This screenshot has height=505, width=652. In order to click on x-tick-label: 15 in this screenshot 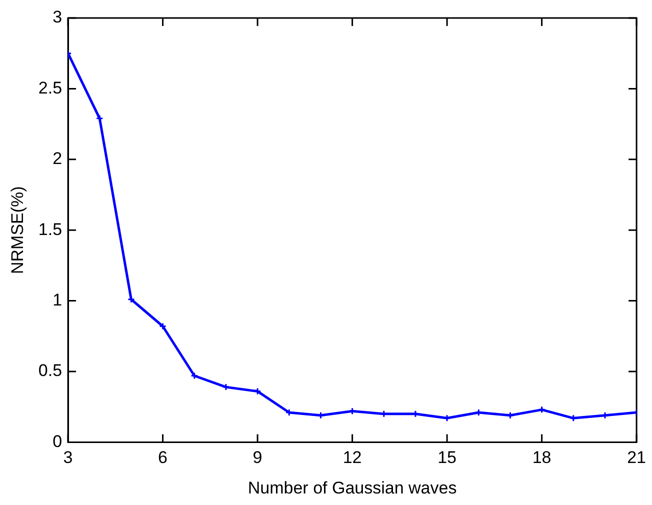, I will do `click(447, 458)`.